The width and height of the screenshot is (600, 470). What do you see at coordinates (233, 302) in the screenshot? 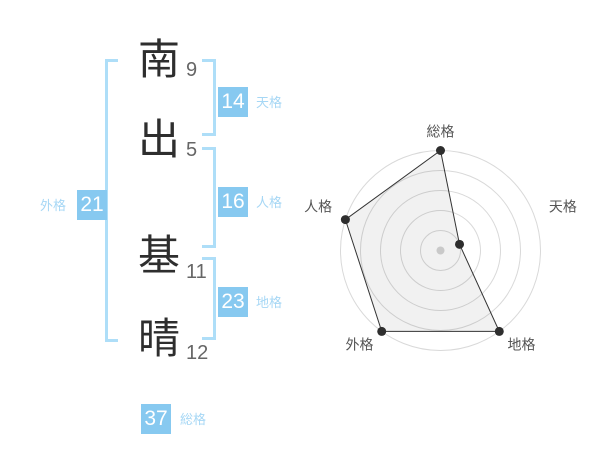
I see `chikaku-value-badge: 23` at bounding box center [233, 302].